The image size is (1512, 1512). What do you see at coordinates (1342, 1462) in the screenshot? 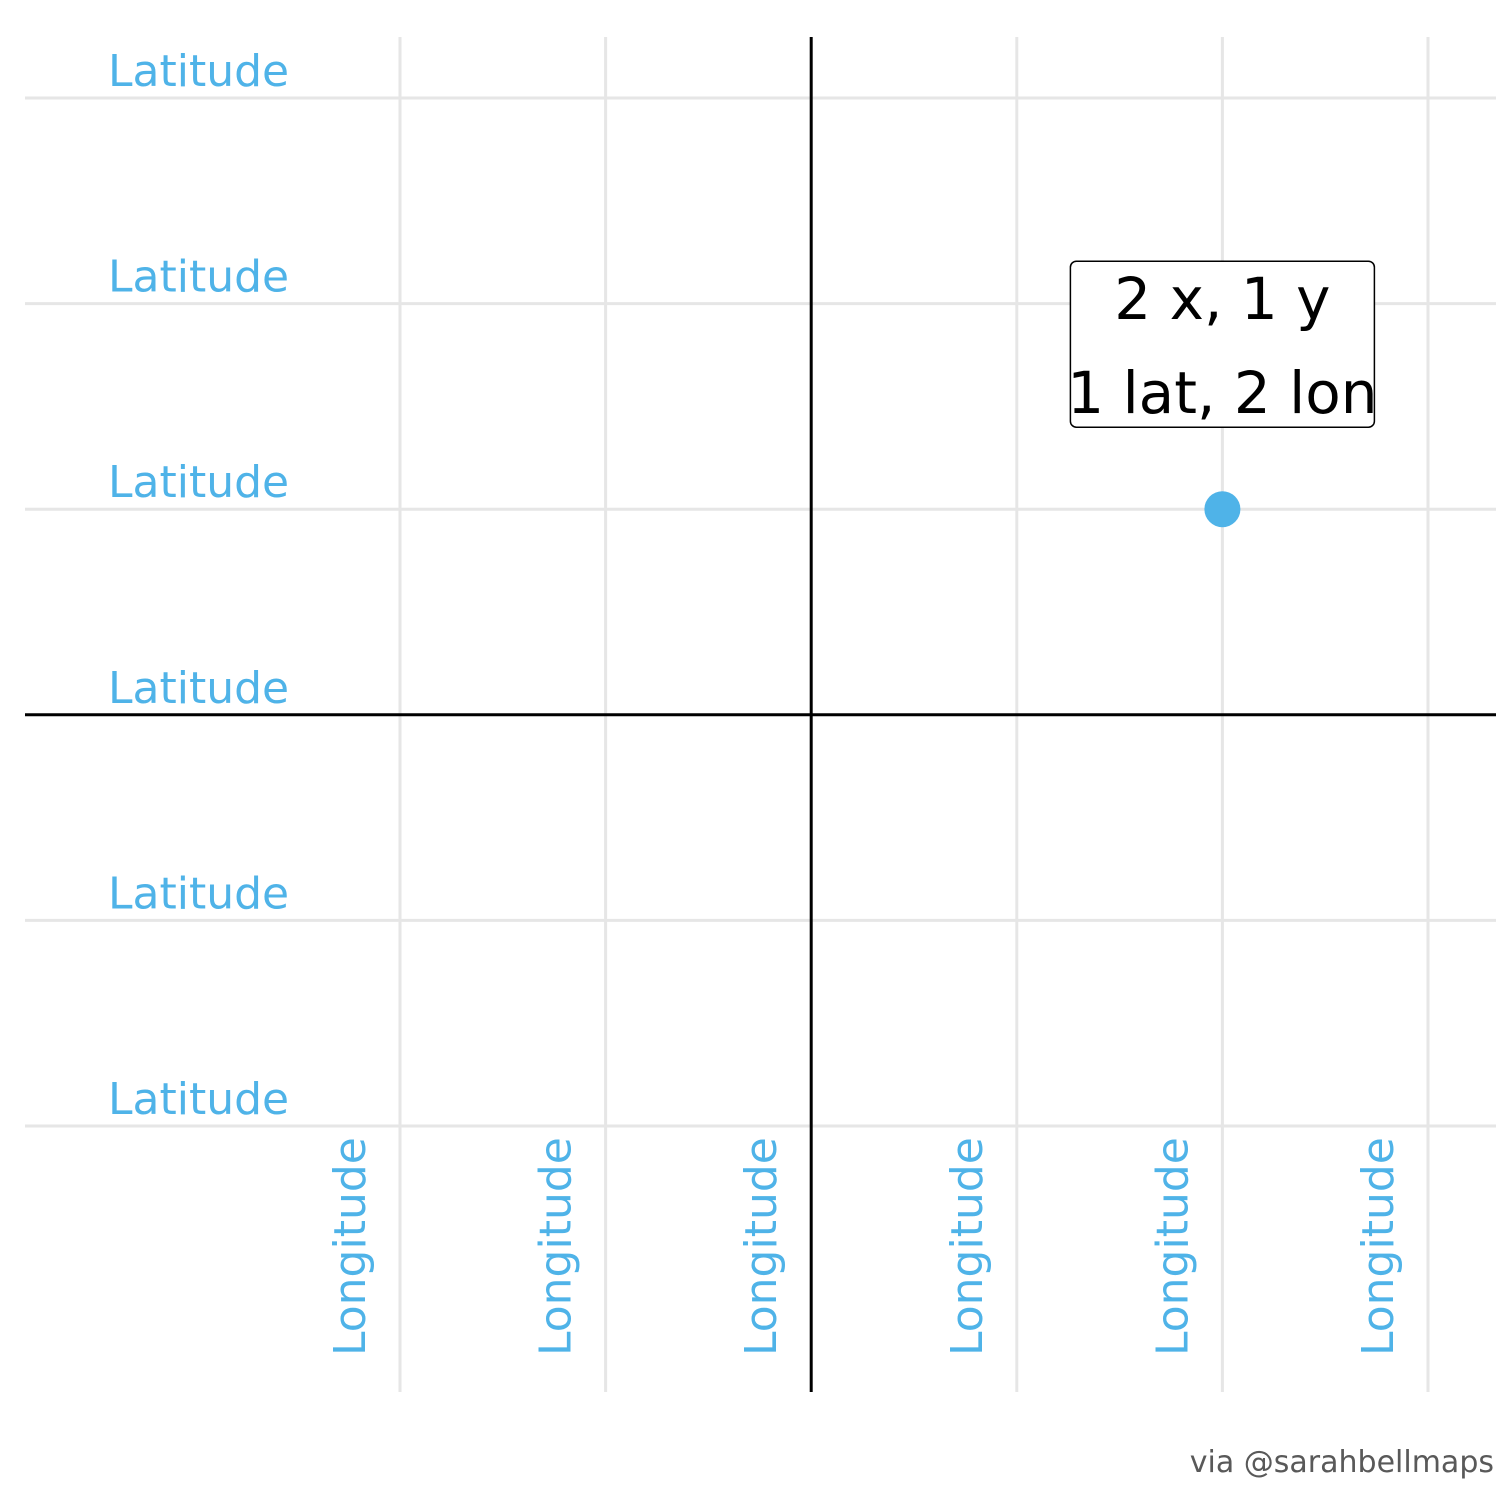
I see `caption: via @sarahbellmaps` at bounding box center [1342, 1462].